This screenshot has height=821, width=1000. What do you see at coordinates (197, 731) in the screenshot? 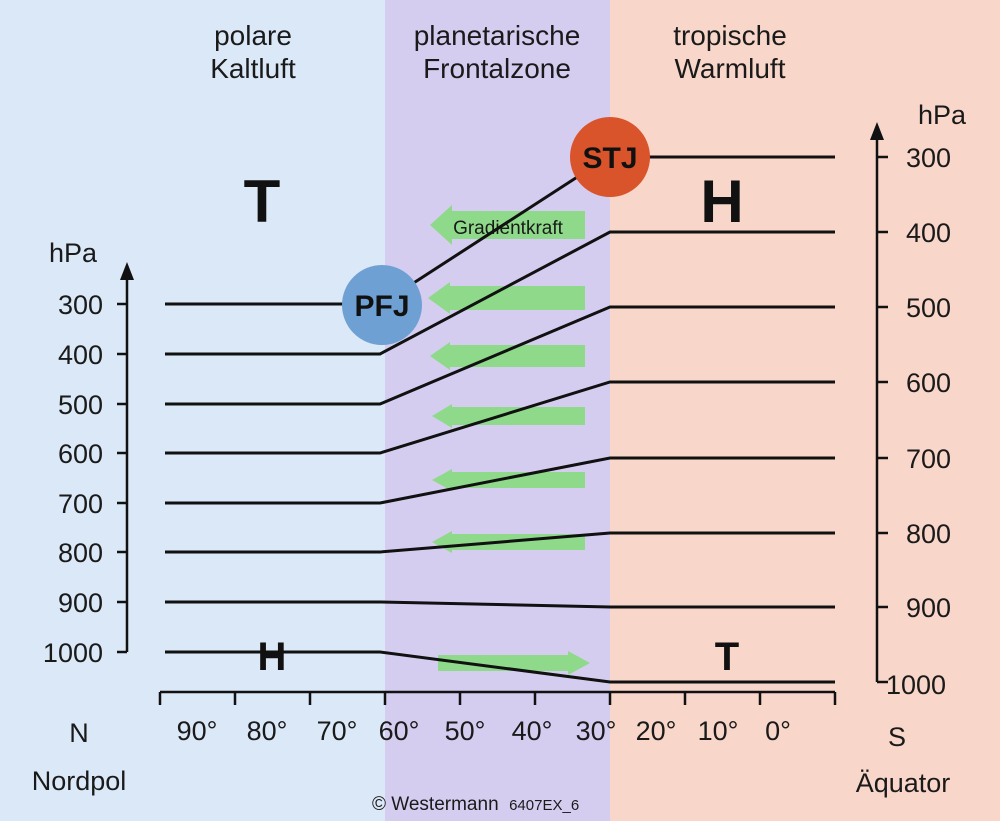
I see `latitude-tick-label: 90°` at bounding box center [197, 731].